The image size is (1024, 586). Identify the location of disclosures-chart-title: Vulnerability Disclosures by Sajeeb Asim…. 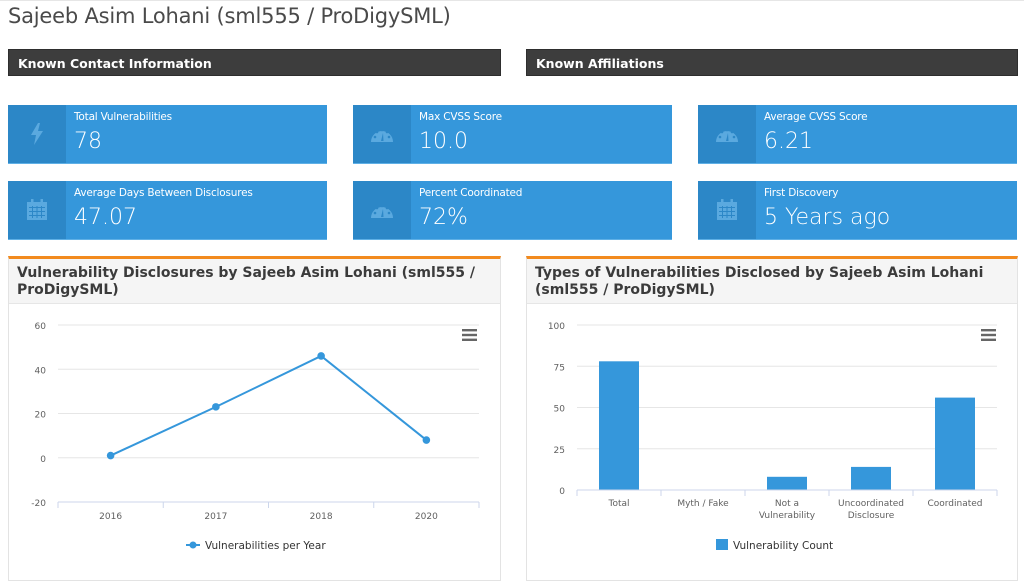
(254, 281).